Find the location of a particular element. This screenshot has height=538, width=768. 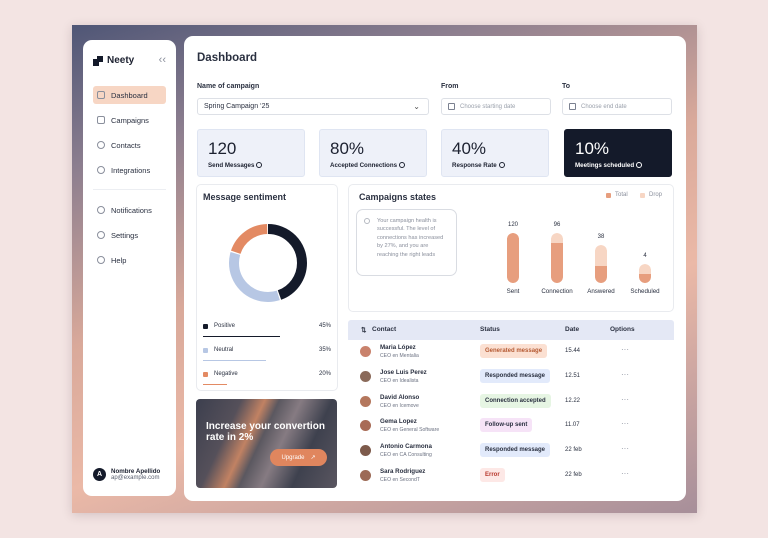

donut-slice-positive is located at coordinates (268, 263).